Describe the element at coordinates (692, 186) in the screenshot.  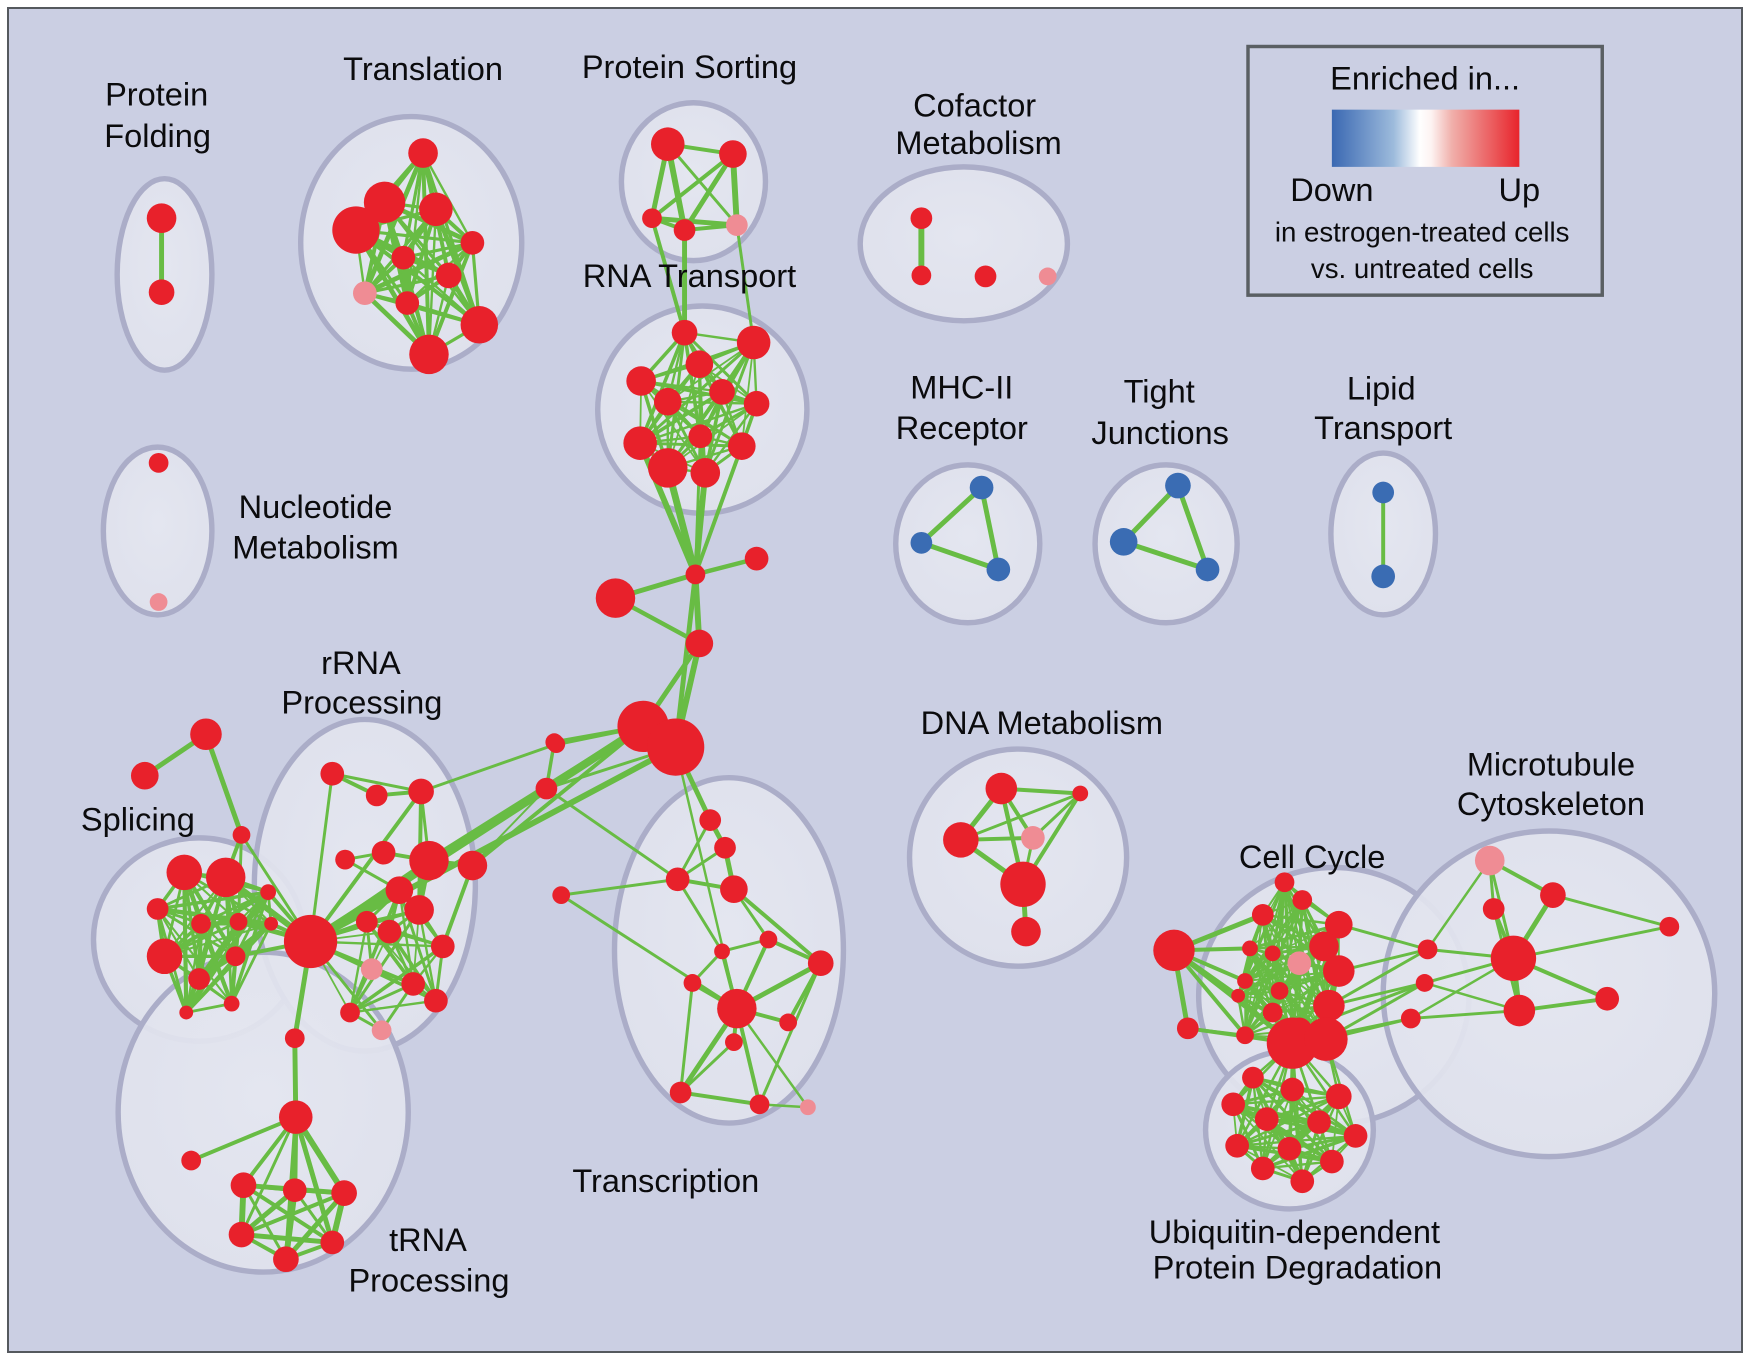
I see `edge-ps2-ps3` at that location.